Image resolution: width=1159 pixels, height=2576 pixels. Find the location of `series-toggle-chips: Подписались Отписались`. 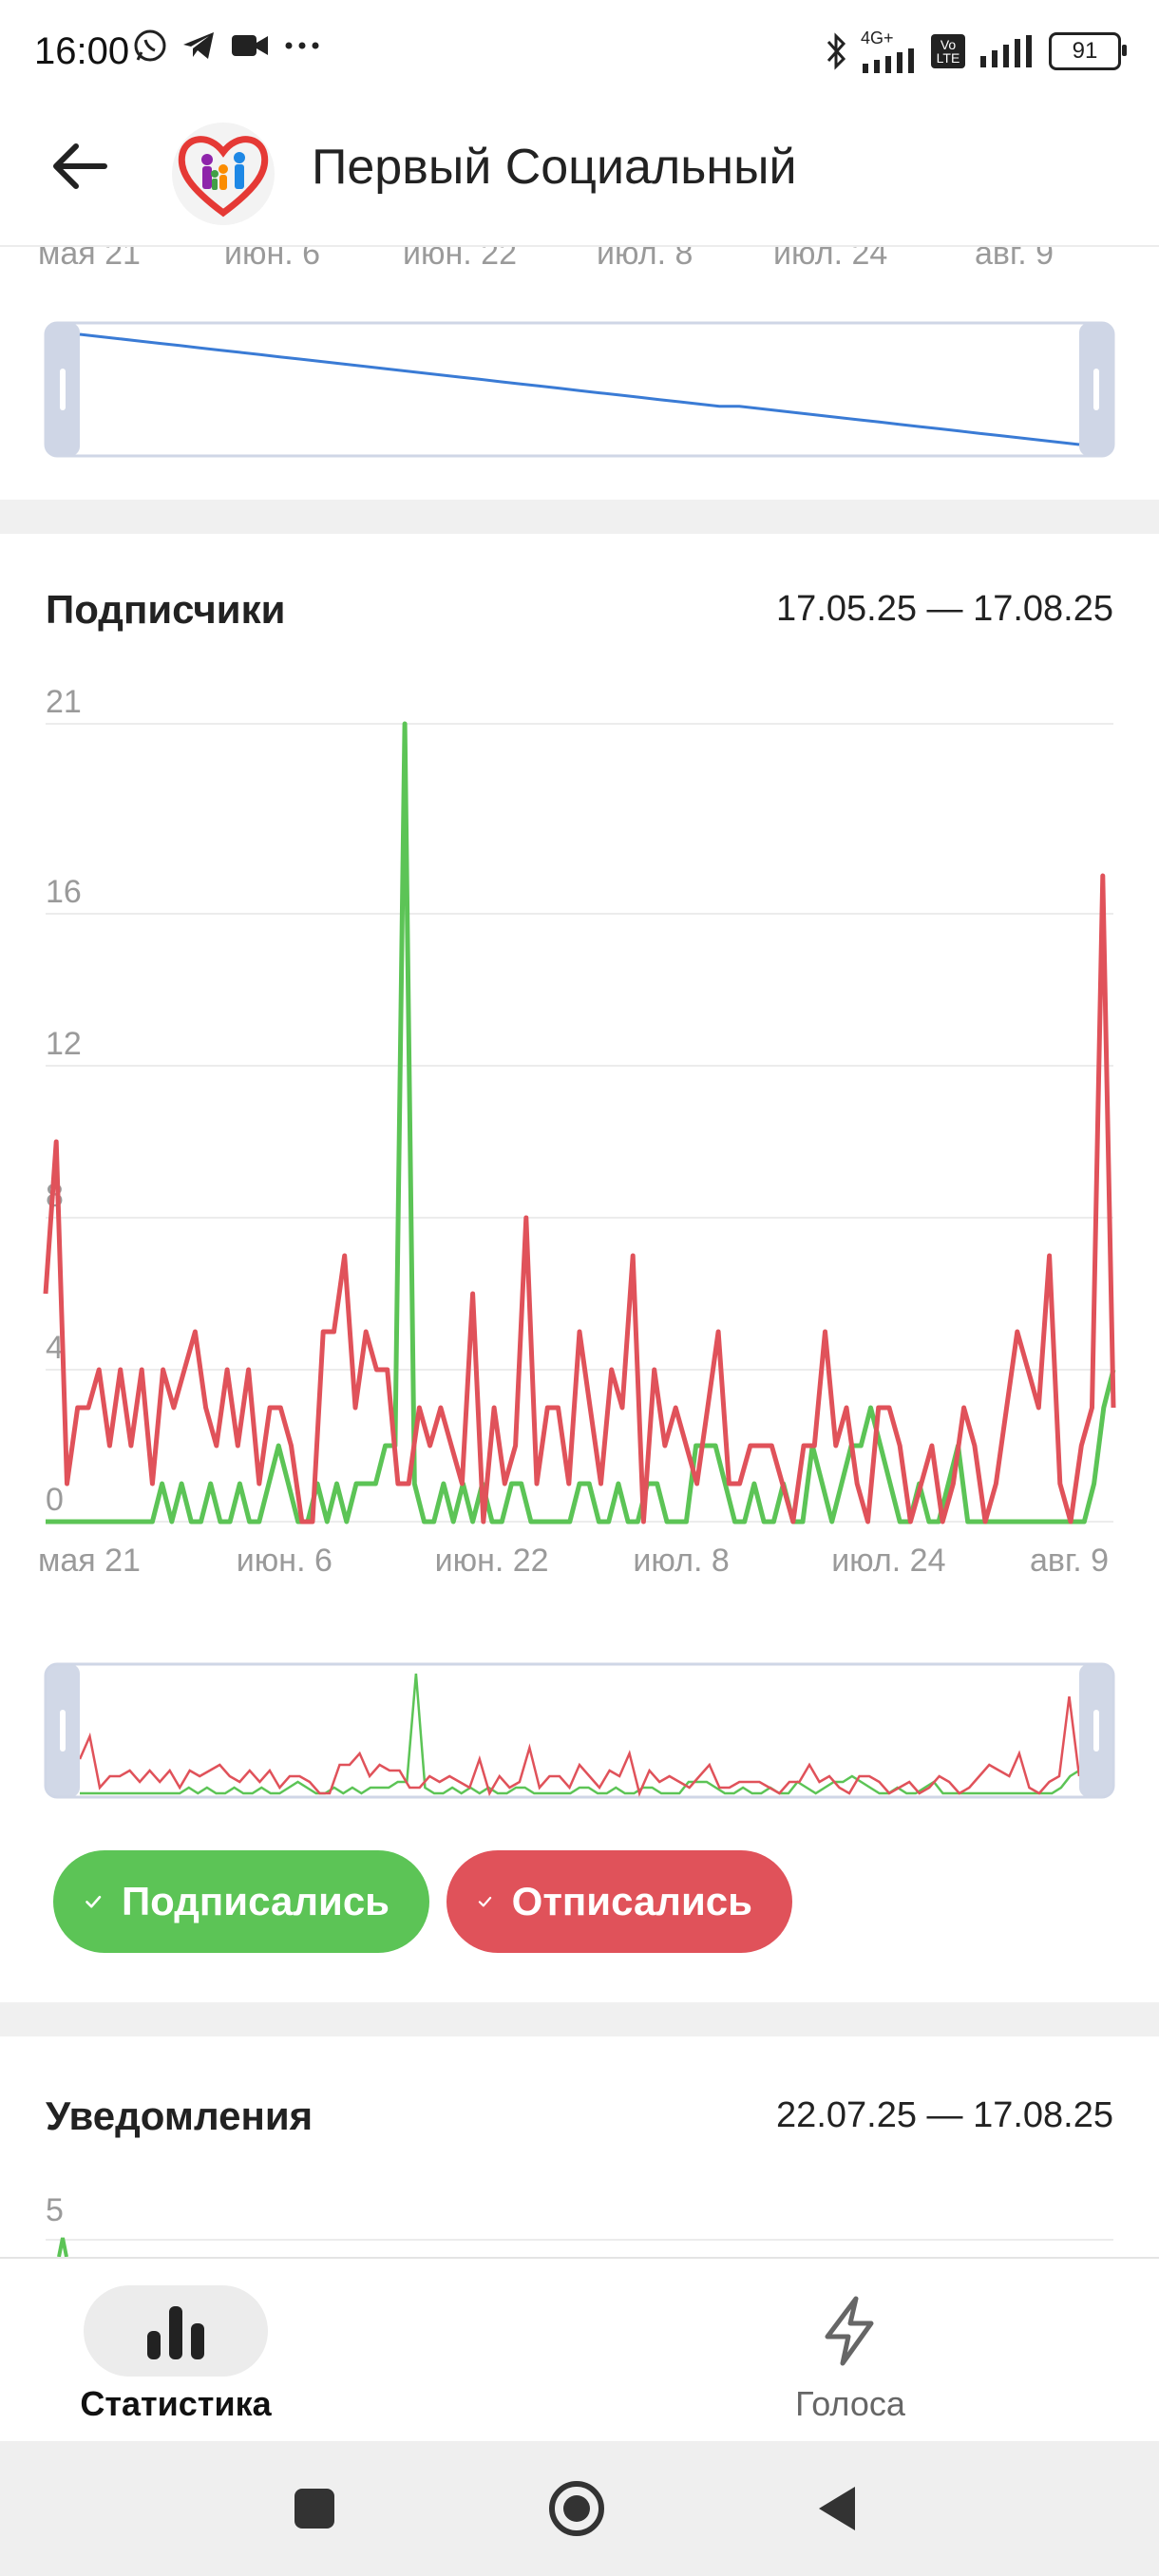

series-toggle-chips: Подписались Отписались is located at coordinates (422, 1901).